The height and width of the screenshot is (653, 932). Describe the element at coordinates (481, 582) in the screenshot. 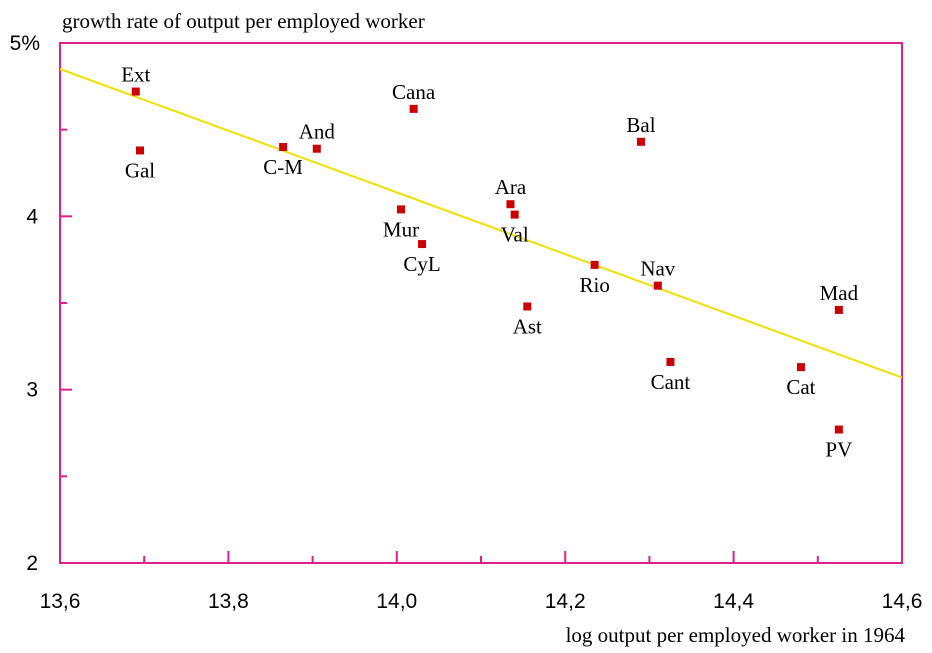

I see `x-axis-ticks: 13,6 13,8 14,0 14,2 14,4 14,6` at that location.